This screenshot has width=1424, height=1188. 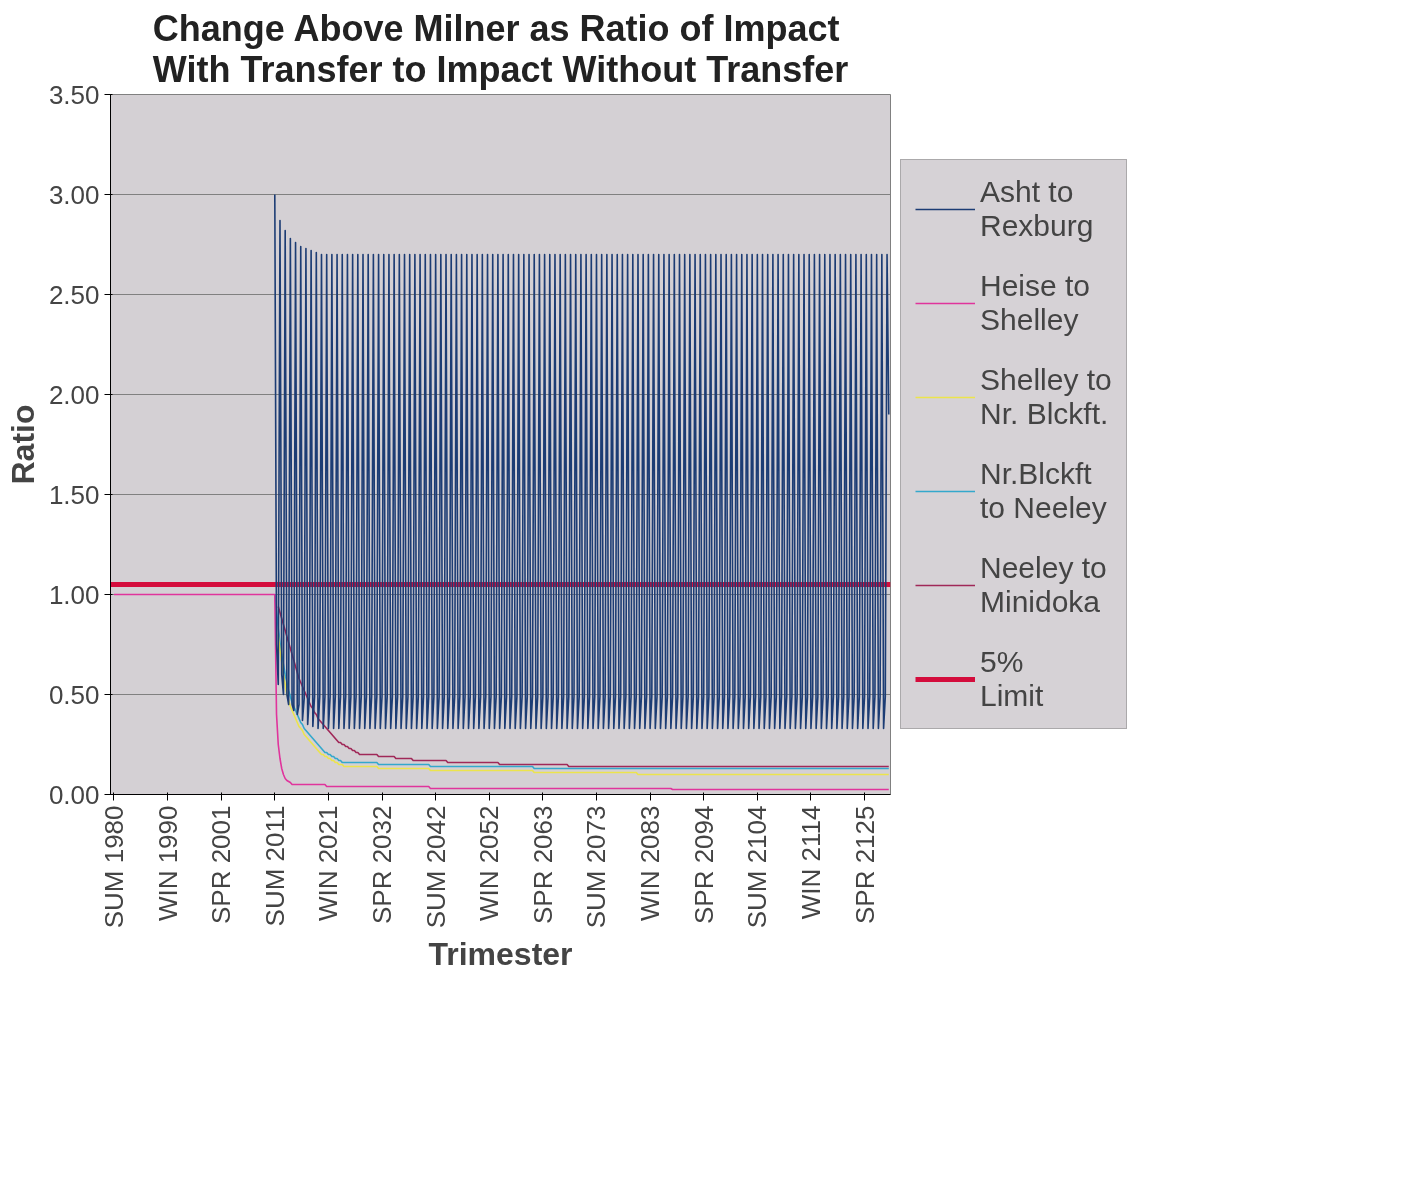 What do you see at coordinates (22, 444) in the screenshot?
I see `y-axis-title: Ratio` at bounding box center [22, 444].